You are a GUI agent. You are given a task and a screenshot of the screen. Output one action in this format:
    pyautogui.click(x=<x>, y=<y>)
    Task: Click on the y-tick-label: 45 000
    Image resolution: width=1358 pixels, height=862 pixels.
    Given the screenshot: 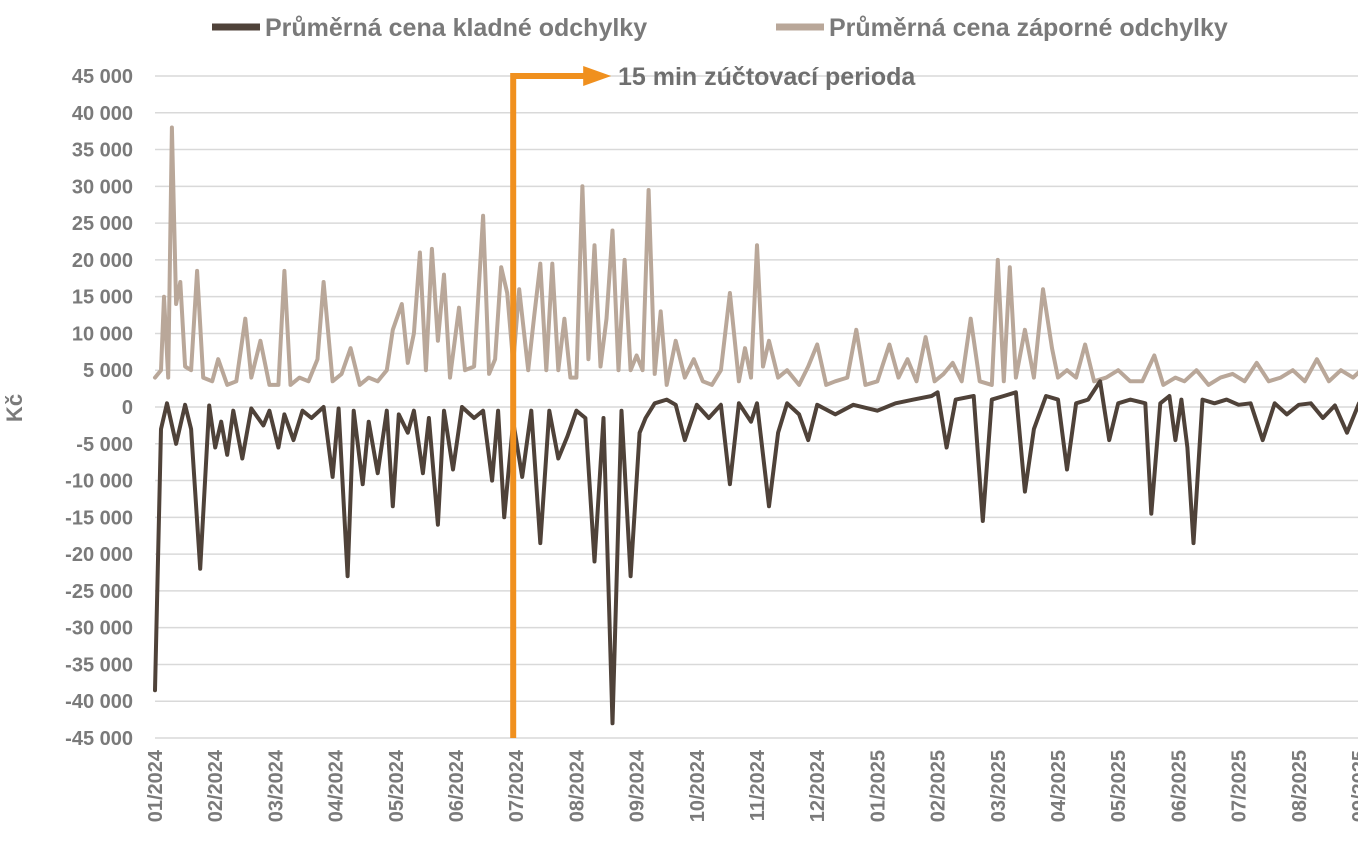 What is the action you would take?
    pyautogui.click(x=102, y=77)
    